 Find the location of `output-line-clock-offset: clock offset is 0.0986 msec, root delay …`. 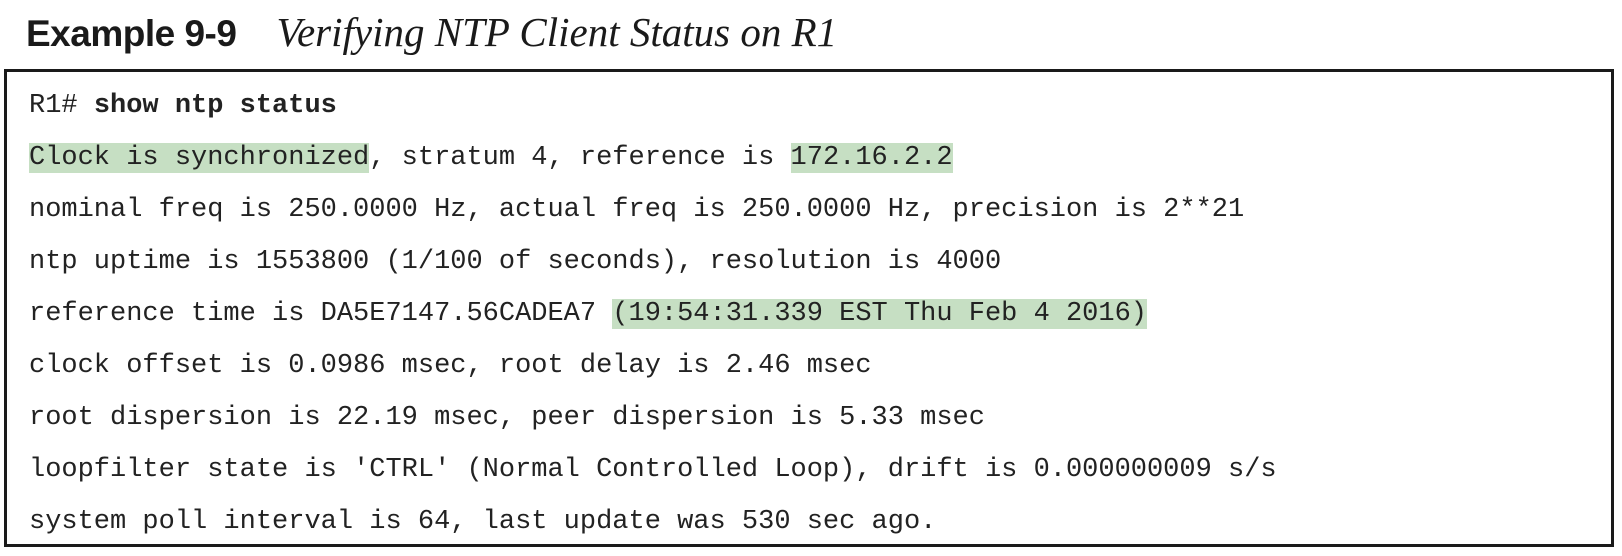

output-line-clock-offset: clock offset is 0.0986 msec, root delay … is located at coordinates (450, 366).